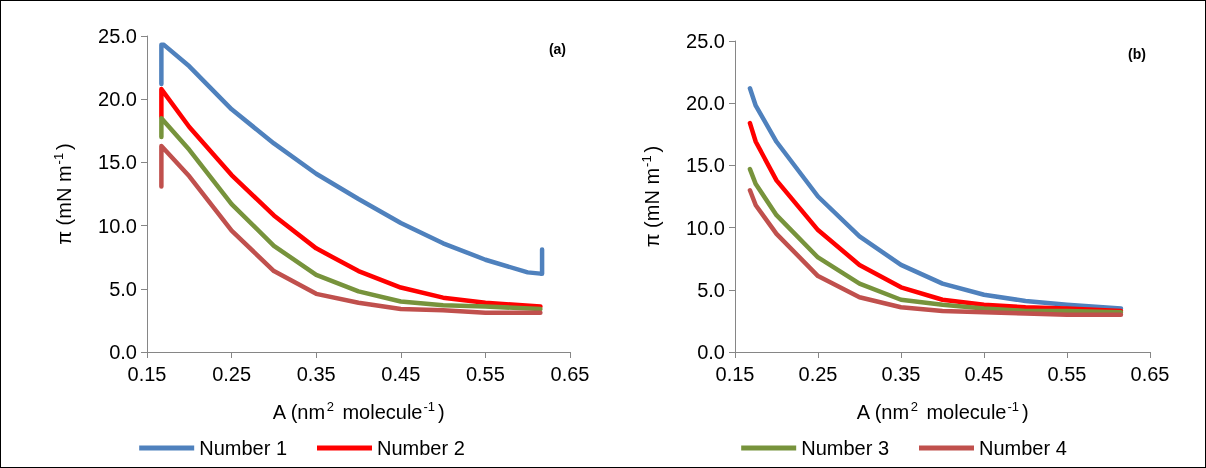  What do you see at coordinates (421, 448) in the screenshot?
I see `legend-label: Number 2` at bounding box center [421, 448].